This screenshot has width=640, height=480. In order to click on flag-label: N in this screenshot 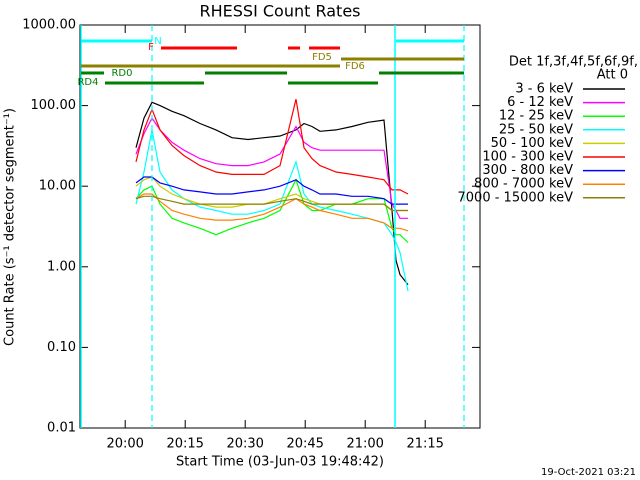, I will do `click(157, 41)`.